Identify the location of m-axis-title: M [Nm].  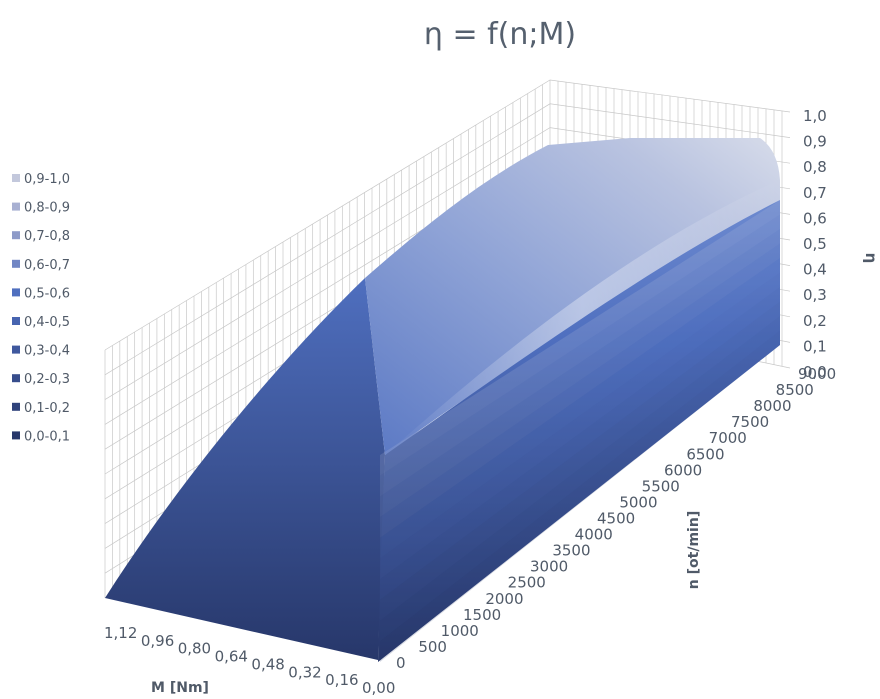
(180, 688).